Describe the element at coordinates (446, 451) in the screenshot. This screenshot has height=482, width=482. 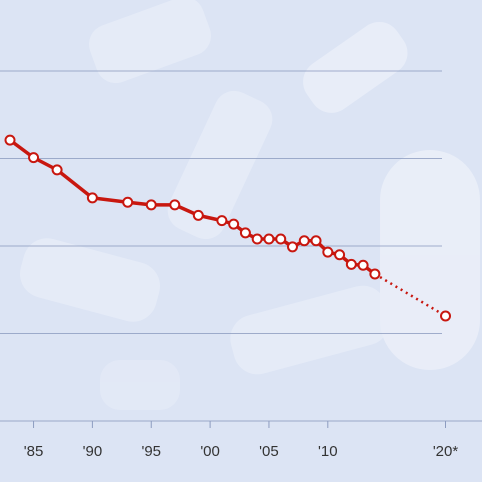
I see `x-tick-label: '20*` at that location.